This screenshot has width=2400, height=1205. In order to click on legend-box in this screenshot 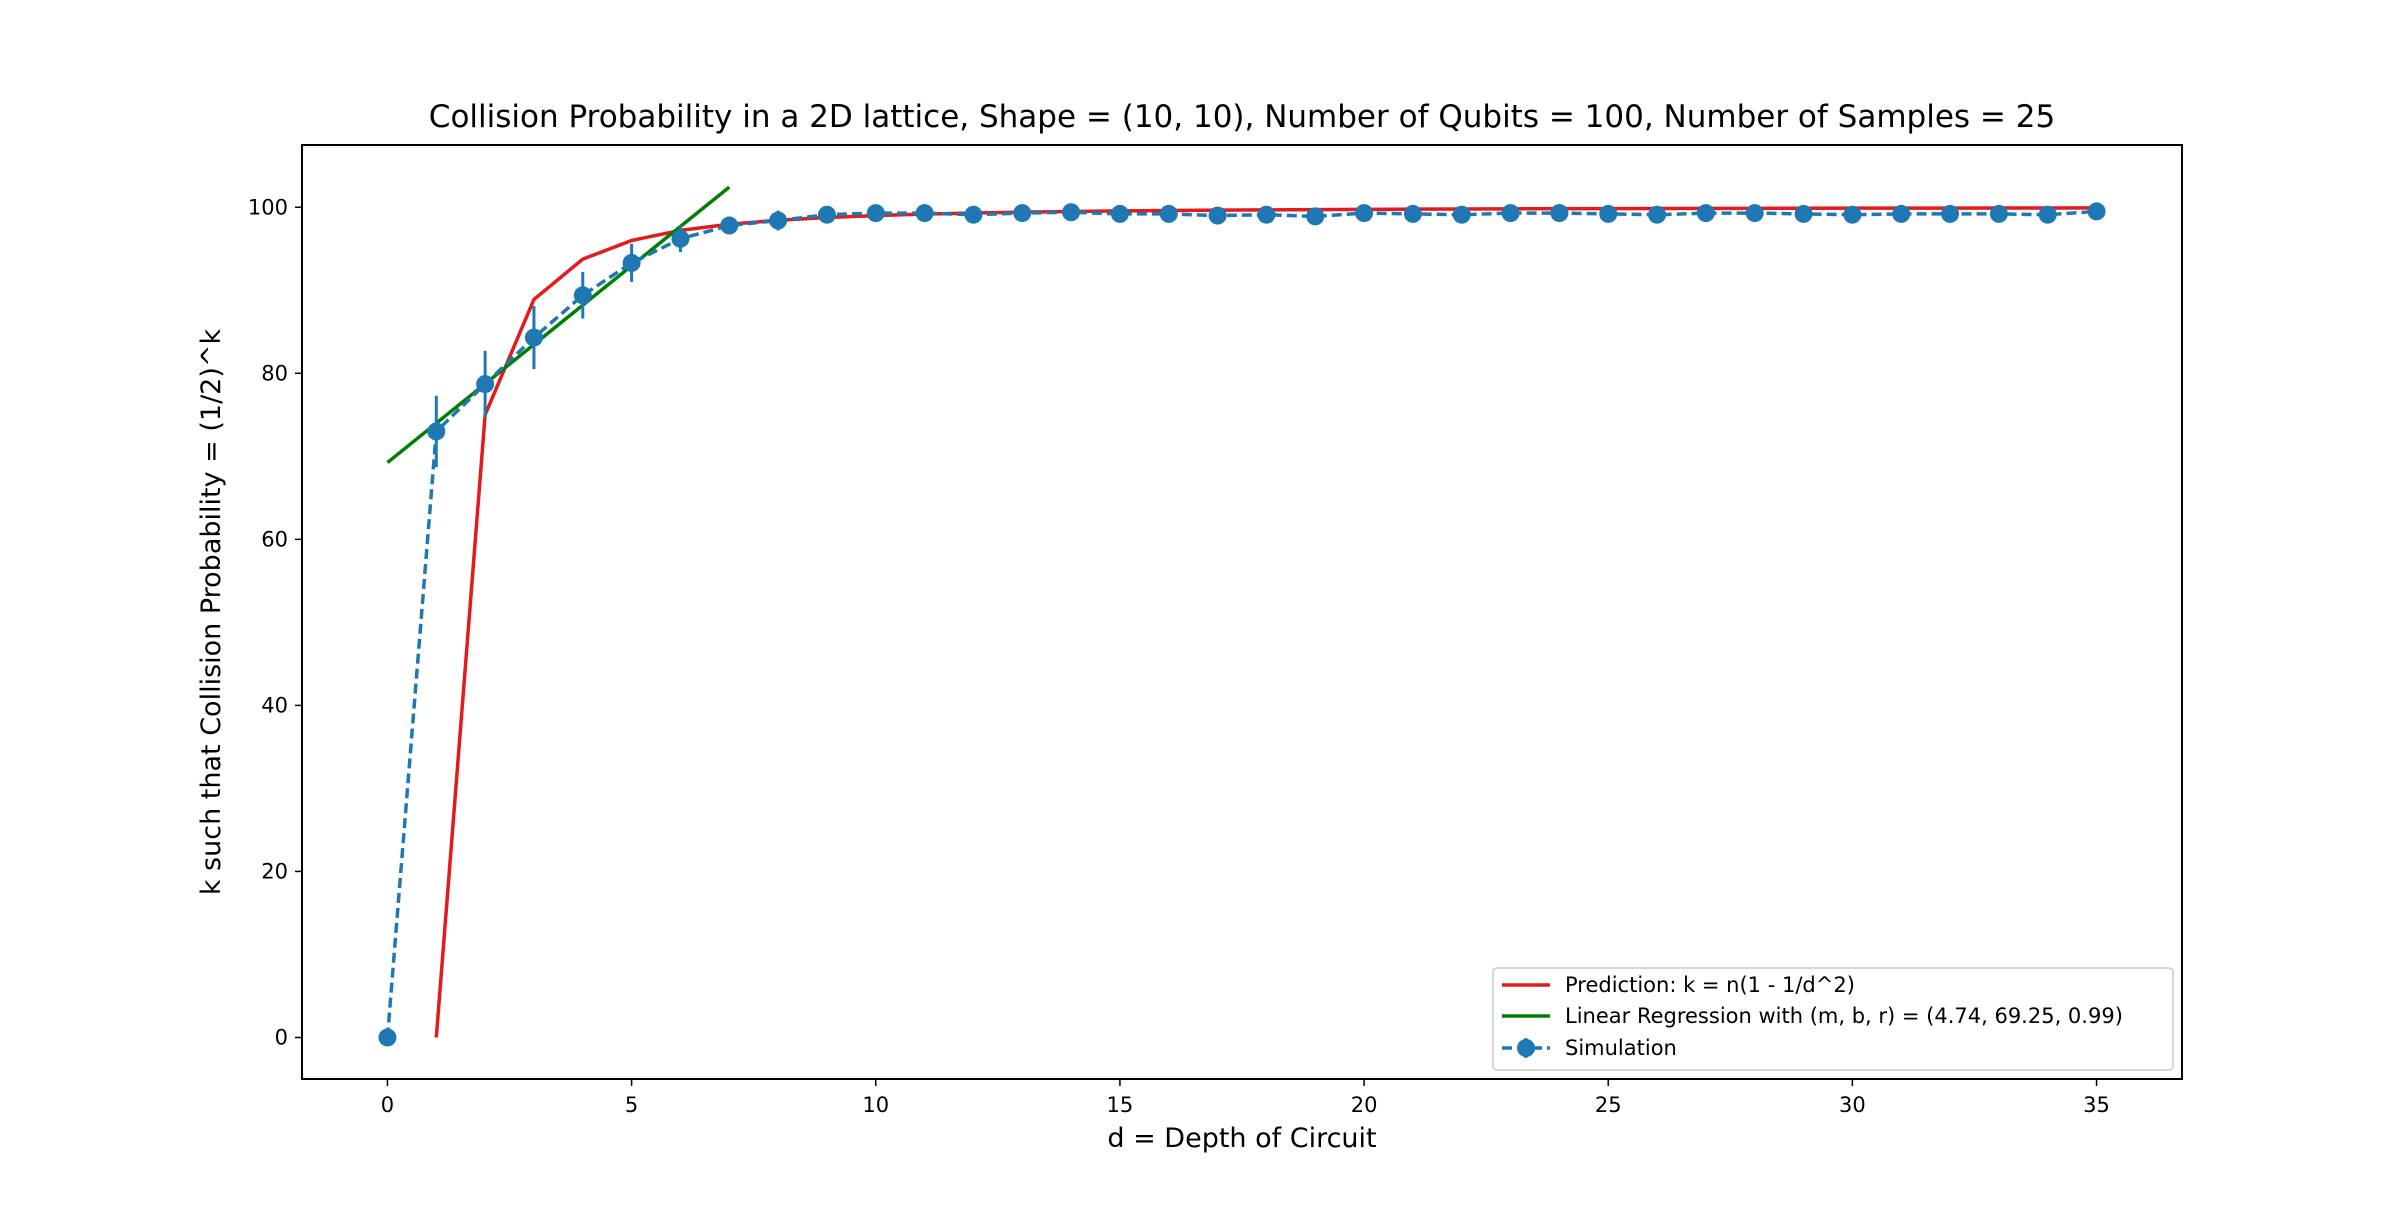, I will do `click(1833, 1019)`.